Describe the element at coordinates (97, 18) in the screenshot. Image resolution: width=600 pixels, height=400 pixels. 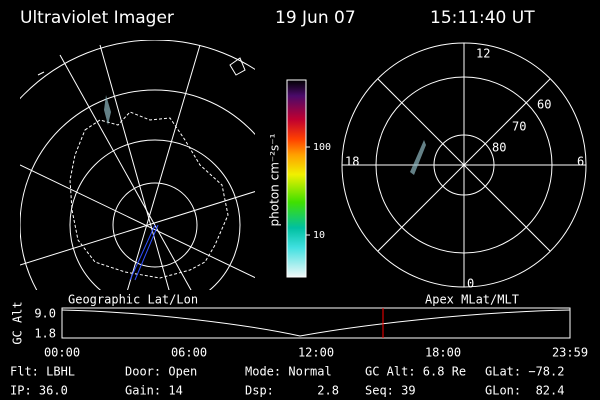
I see `instrument: Ultraviolet Imager` at that location.